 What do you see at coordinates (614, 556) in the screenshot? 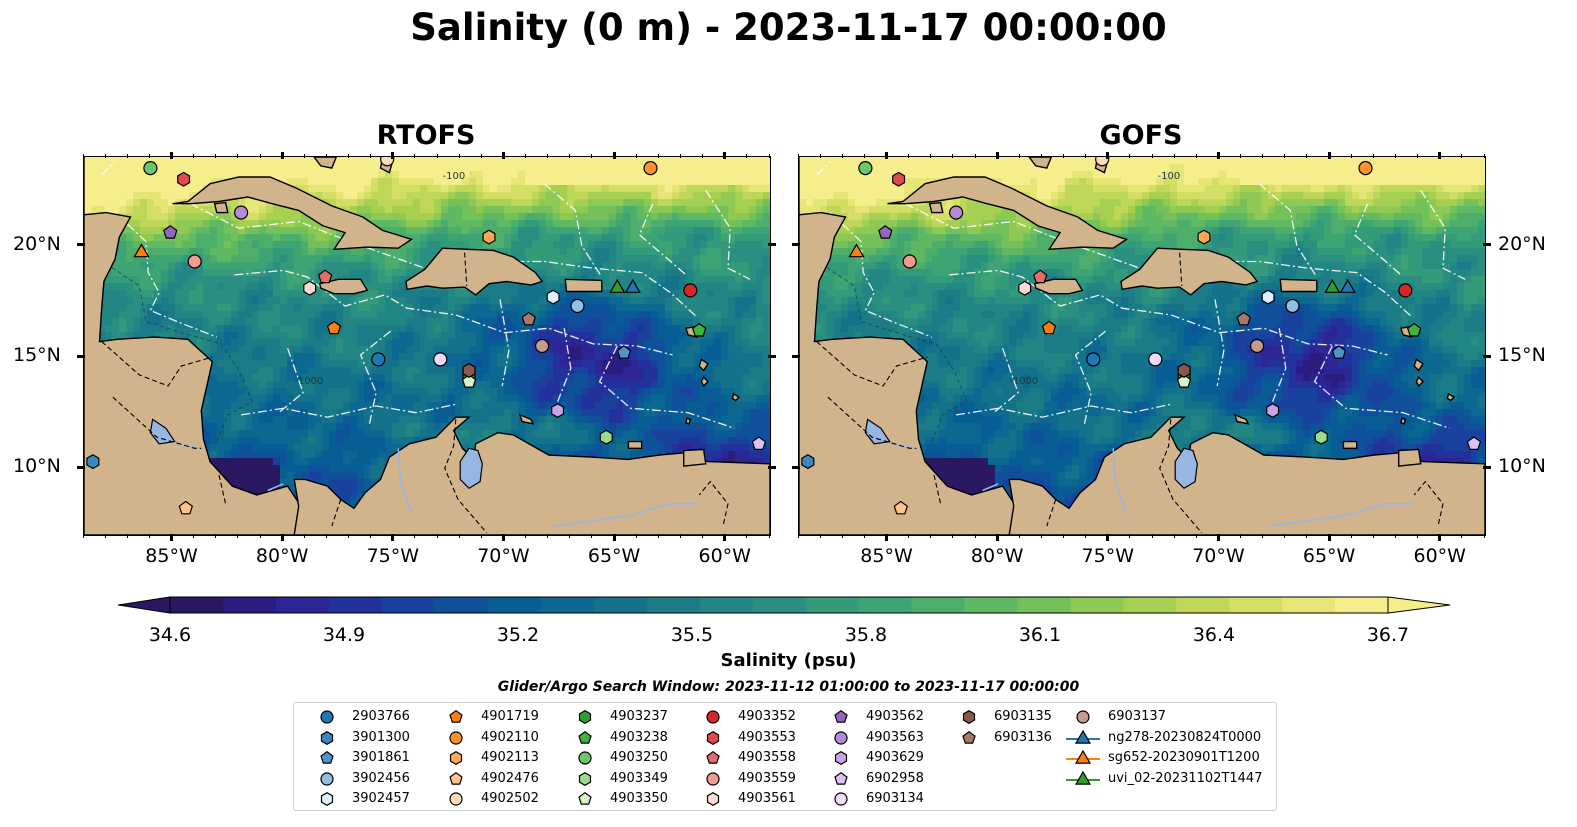
I see `rtofs-lon-label: 65°W` at bounding box center [614, 556].